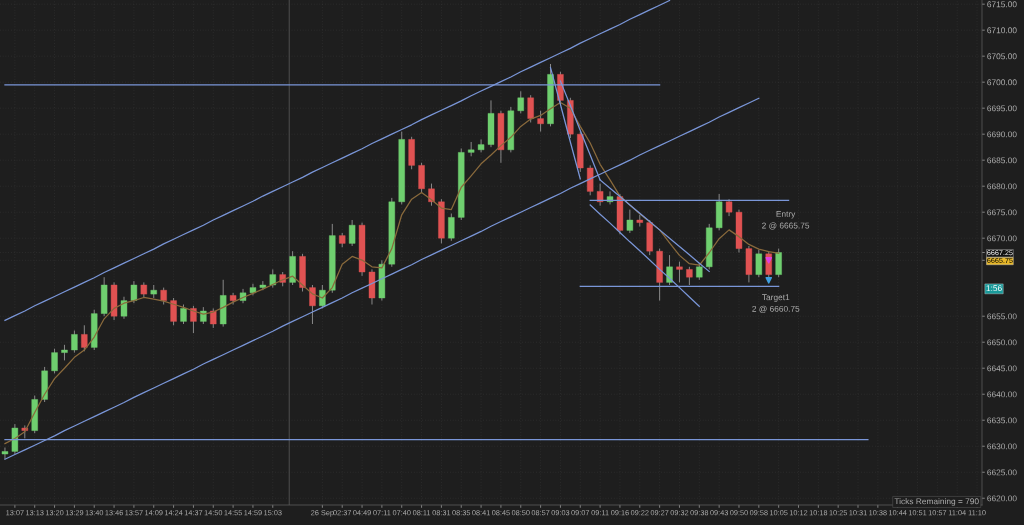  What do you see at coordinates (1002, 342) in the screenshot?
I see `y-tick-label: 6650.00` at bounding box center [1002, 342].